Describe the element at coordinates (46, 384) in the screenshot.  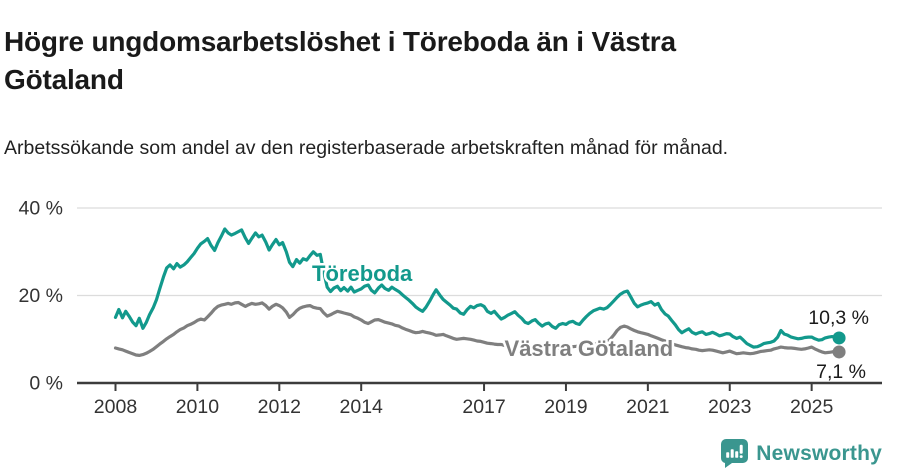
I see `y-tick-label: 0 %` at that location.